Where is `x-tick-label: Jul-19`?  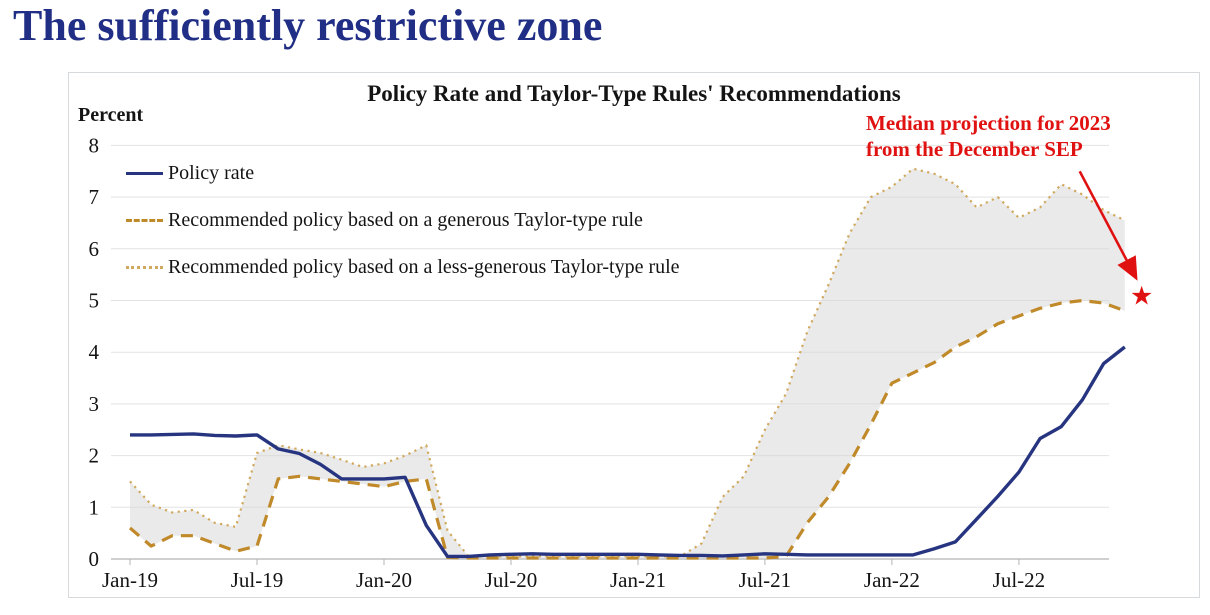 x-tick-label: Jul-19 is located at coordinates (257, 580).